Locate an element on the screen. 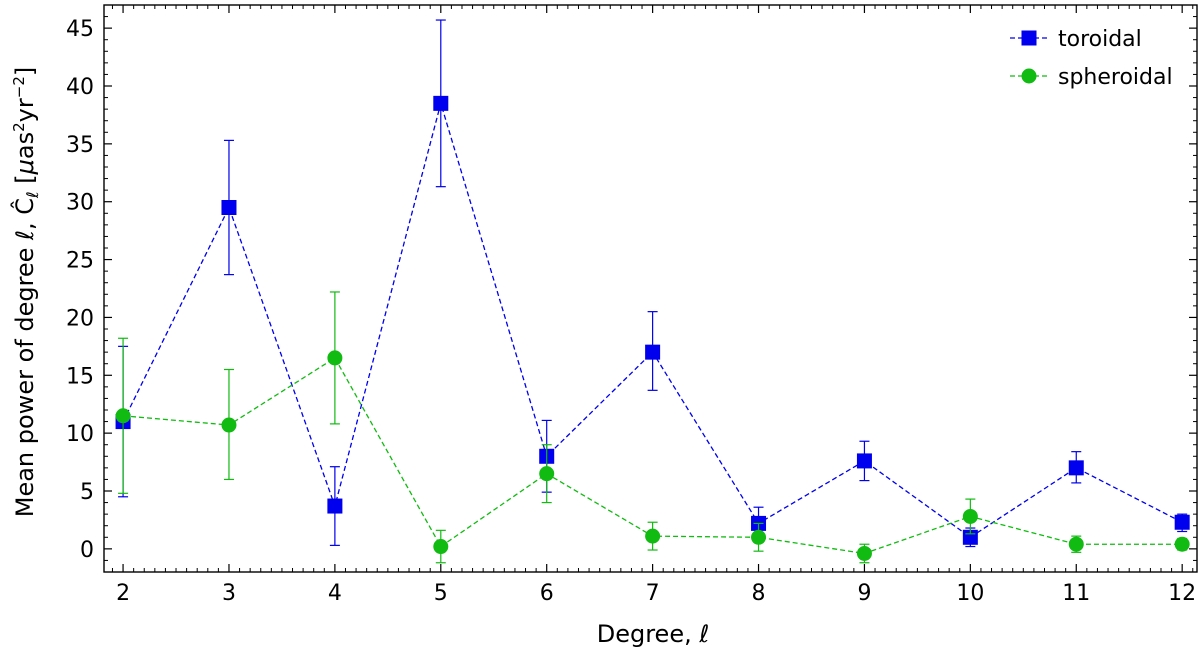 The image size is (1200, 659). x-axis-label: Degree, ℓ is located at coordinates (653, 634).